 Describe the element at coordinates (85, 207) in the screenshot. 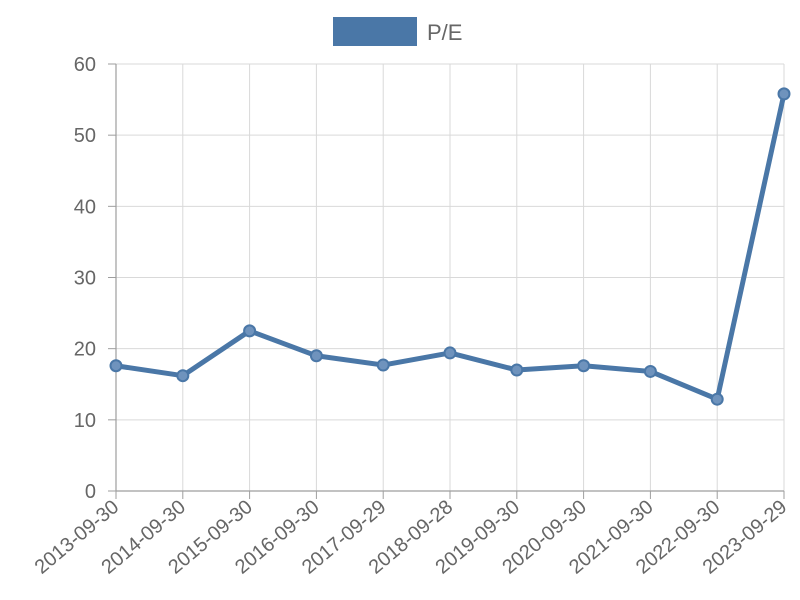

I see `y-tick-label: 40` at that location.